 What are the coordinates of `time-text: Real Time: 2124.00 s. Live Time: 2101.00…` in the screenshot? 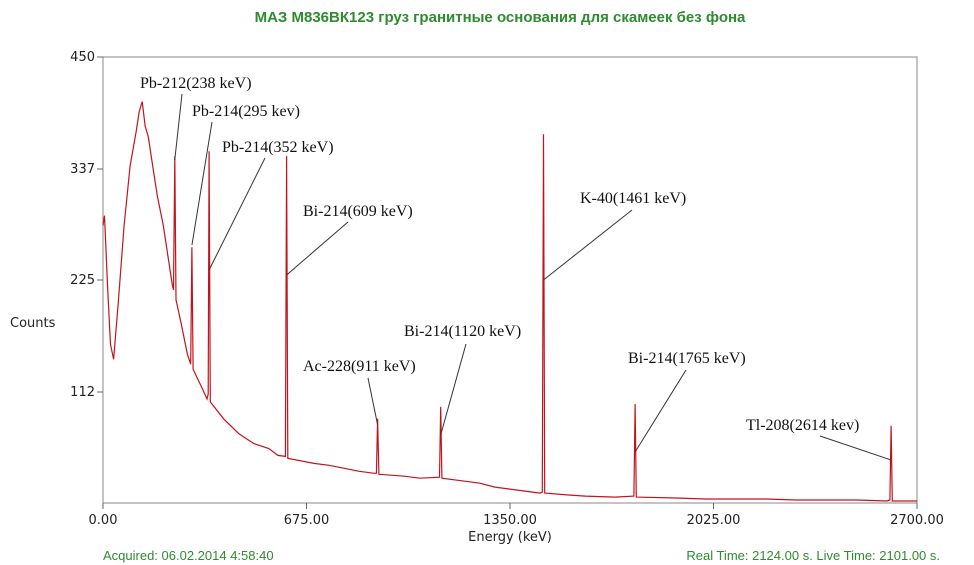 It's located at (813, 555).